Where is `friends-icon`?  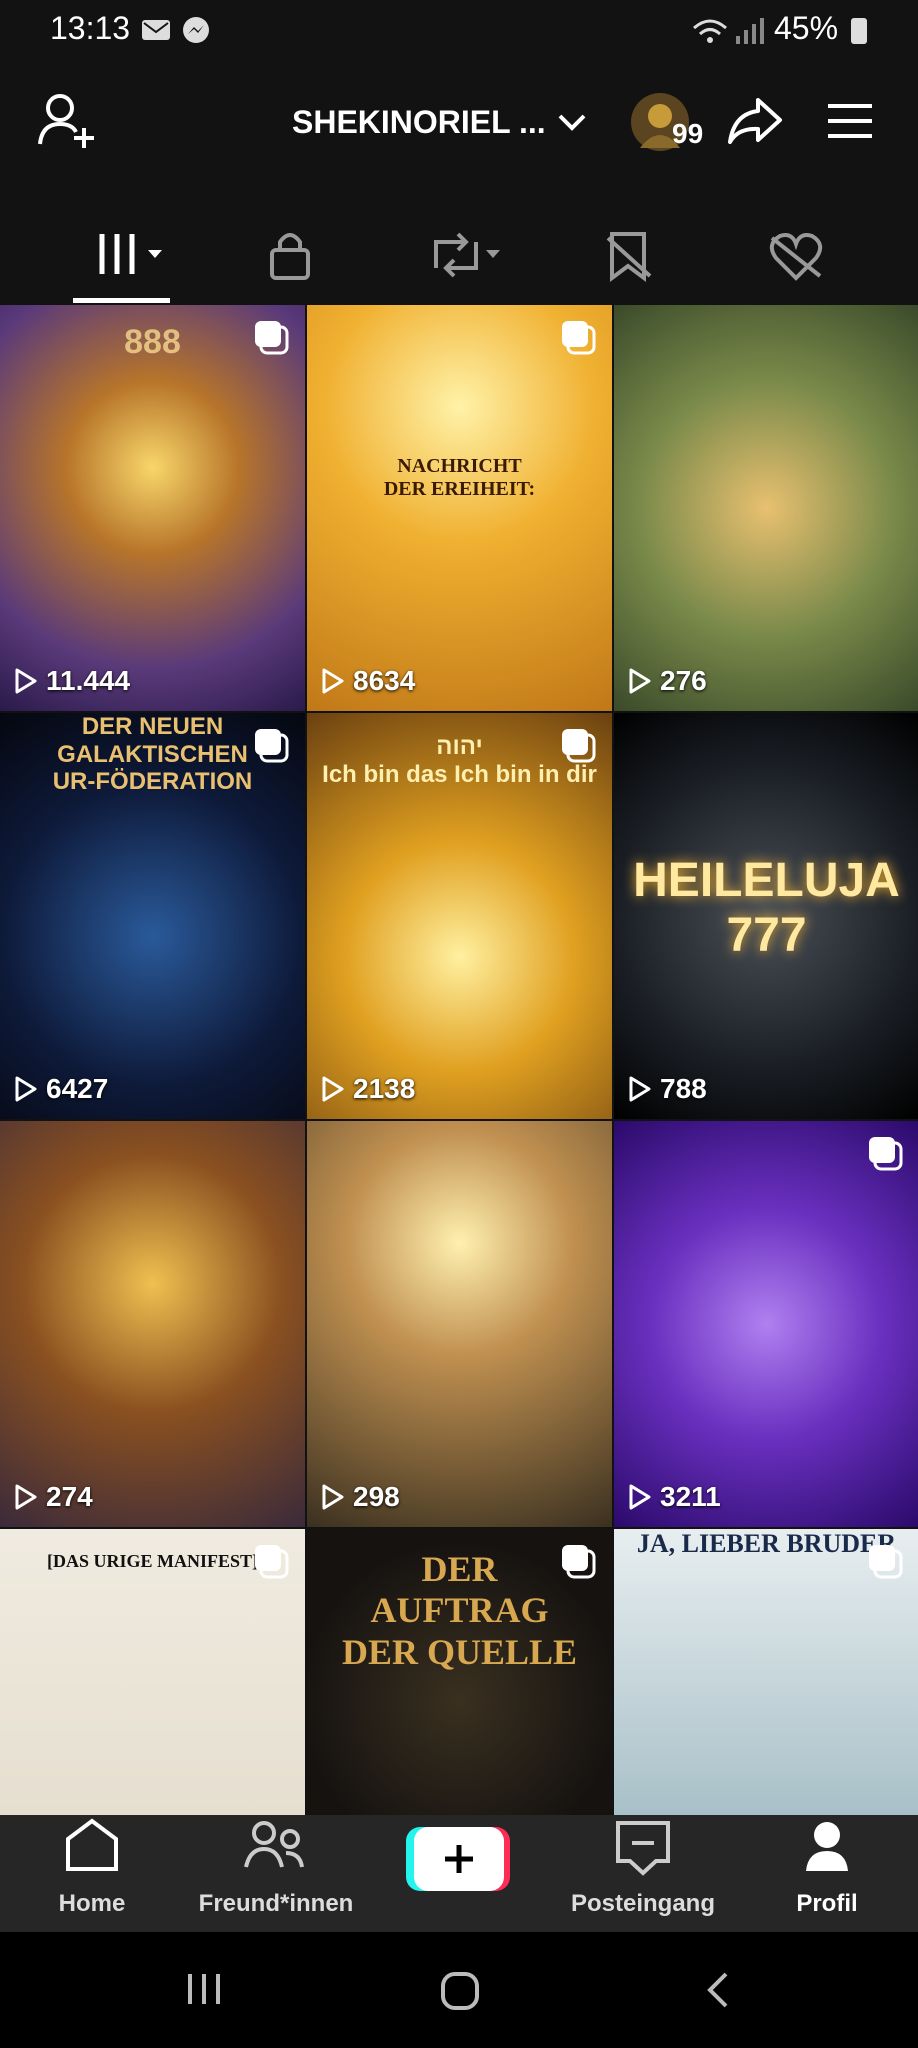
friends-icon is located at coordinates (274, 1844).